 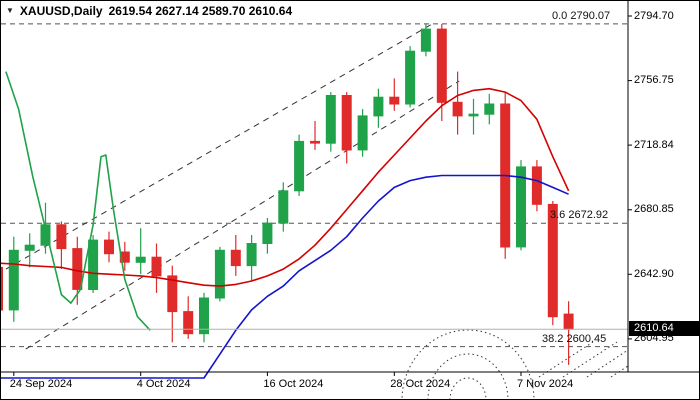 What do you see at coordinates (545, 384) in the screenshot?
I see `x-axis-label: 7 Nov 2024` at bounding box center [545, 384].